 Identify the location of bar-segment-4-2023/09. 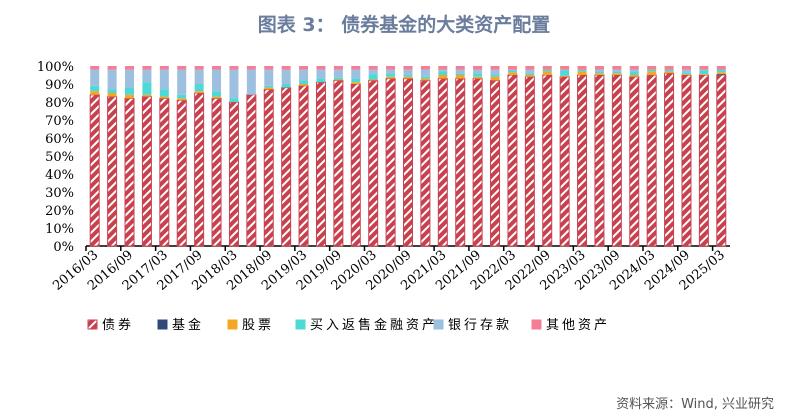
(617, 70).